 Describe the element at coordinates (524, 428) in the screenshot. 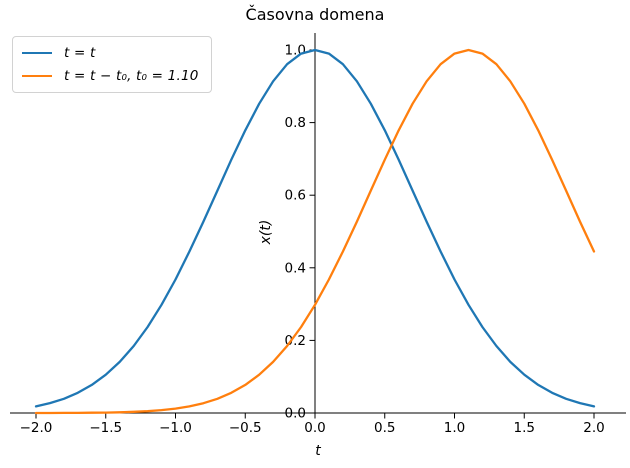

I see `x-tick-label: 1.5` at that location.